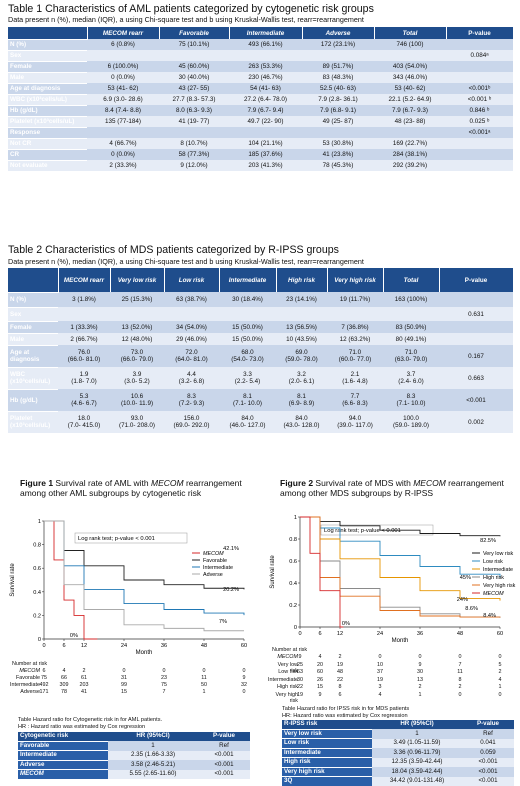 This screenshot has height=786, width=520. What do you see at coordinates (398, 752) in the screenshot?
I see `hr2-row: Intermediate 3.36 (0.96-11.79) 0.059` at bounding box center [398, 752].